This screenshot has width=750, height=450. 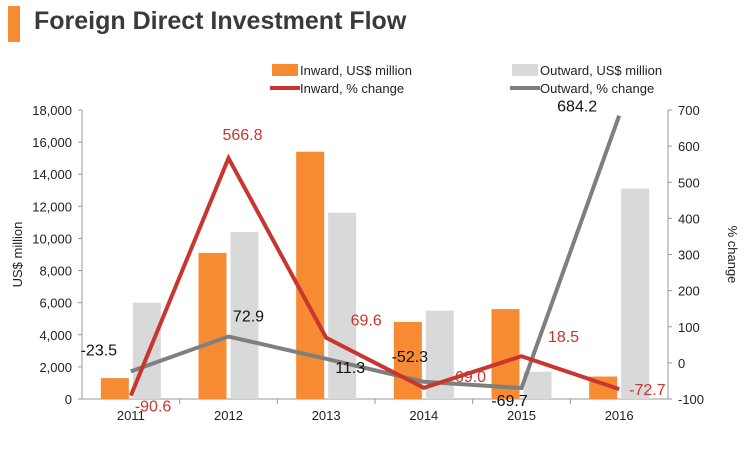 What do you see at coordinates (99, 350) in the screenshot?
I see `outward-change-label: -23.5` at bounding box center [99, 350].